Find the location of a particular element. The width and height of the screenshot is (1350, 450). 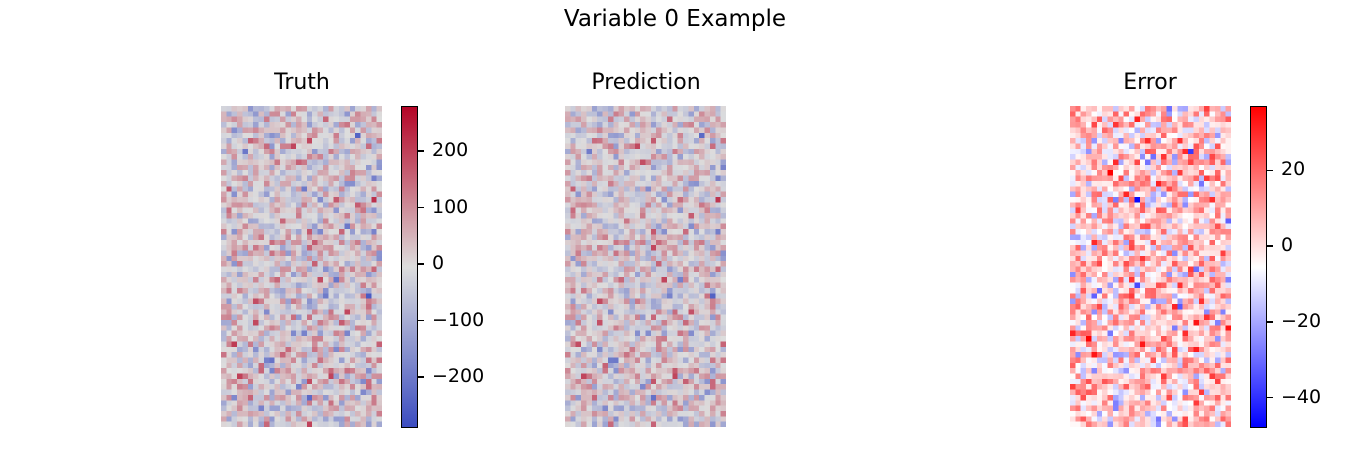

error-panel-title: Error is located at coordinates (1150, 82).